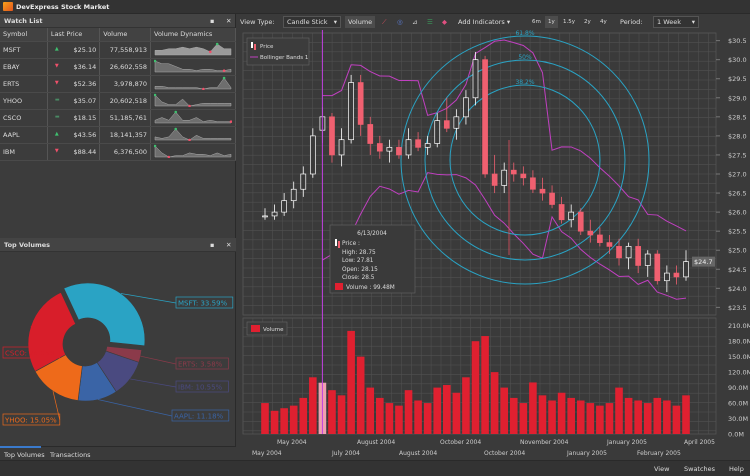  What do you see at coordinates (125, 35) in the screenshot?
I see `column-header: Volume` at bounding box center [125, 35].